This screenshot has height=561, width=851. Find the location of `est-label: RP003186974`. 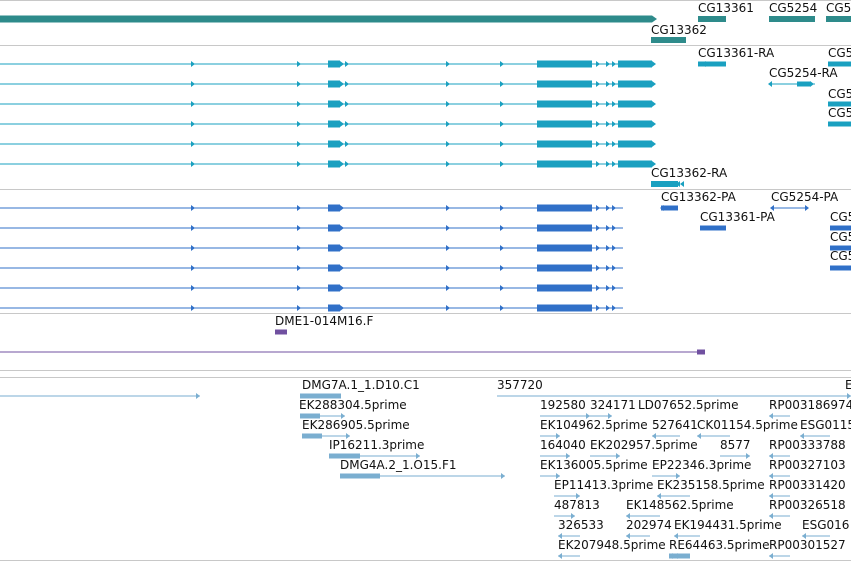

est-label: RP003186974 is located at coordinates (810, 405).